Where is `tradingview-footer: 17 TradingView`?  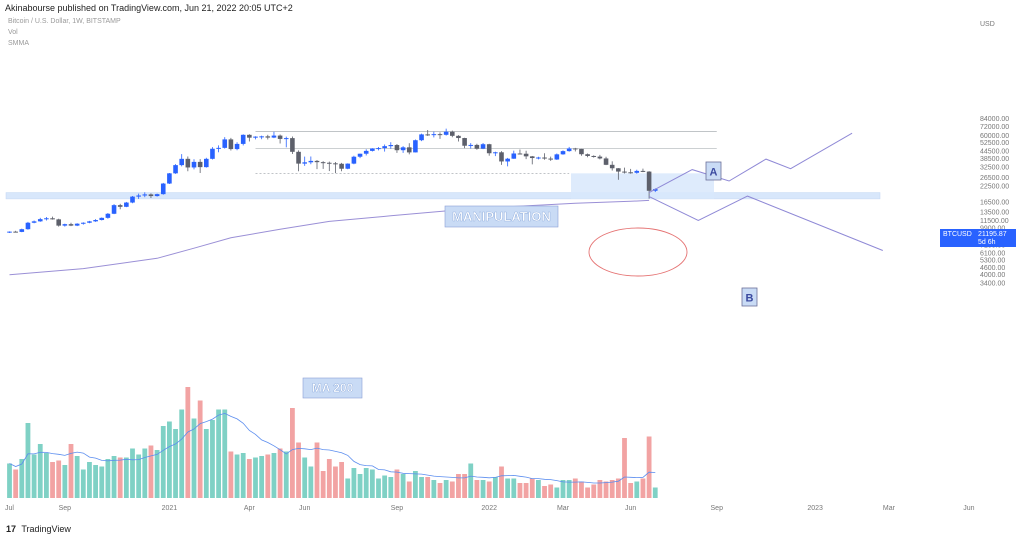 tradingview-footer: 17 TradingView is located at coordinates (38, 529).